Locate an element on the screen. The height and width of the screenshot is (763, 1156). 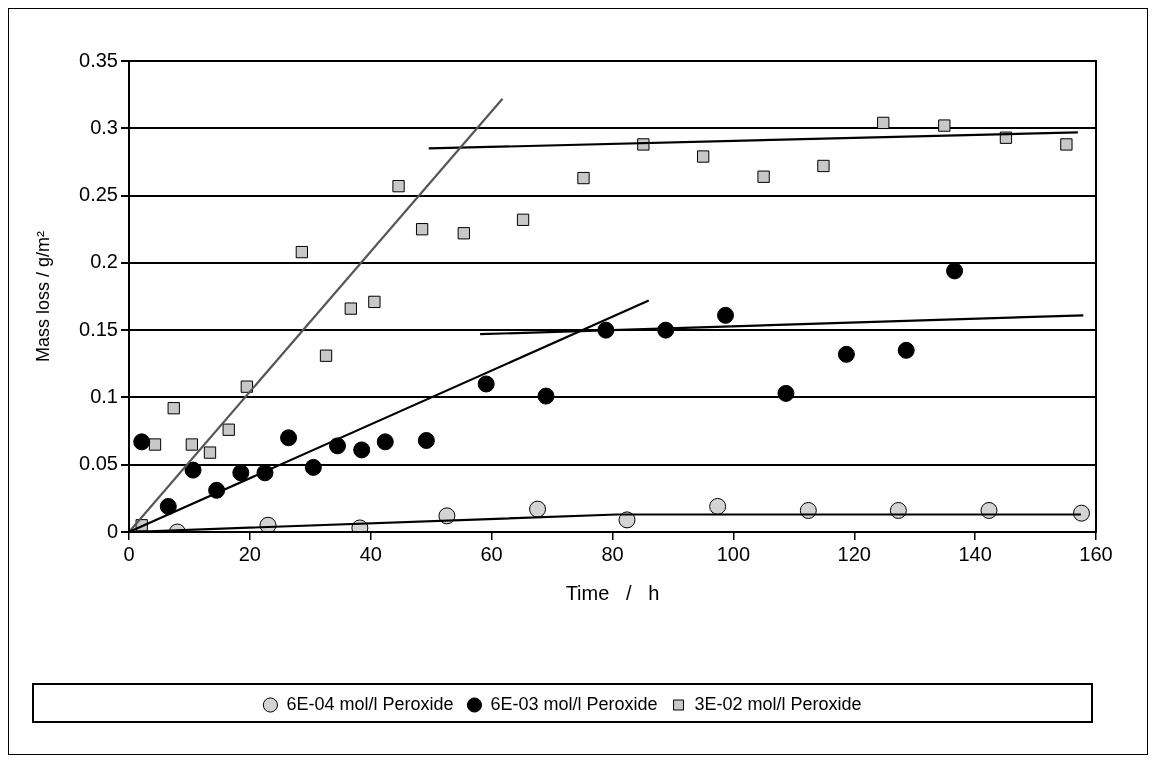
legend-label: 6E-03 mol/l Peroxide is located at coordinates (574, 703).